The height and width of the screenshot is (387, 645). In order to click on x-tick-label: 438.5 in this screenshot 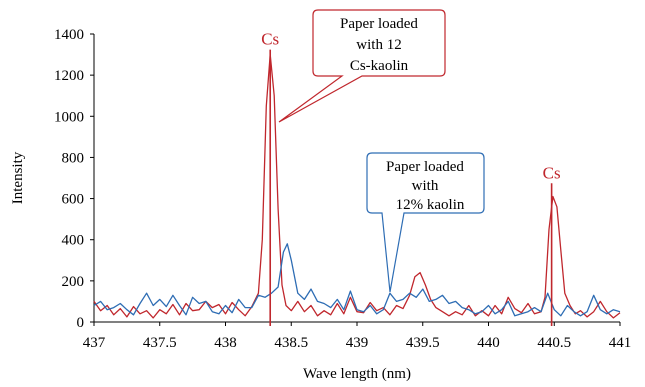, I will do `click(291, 343)`.